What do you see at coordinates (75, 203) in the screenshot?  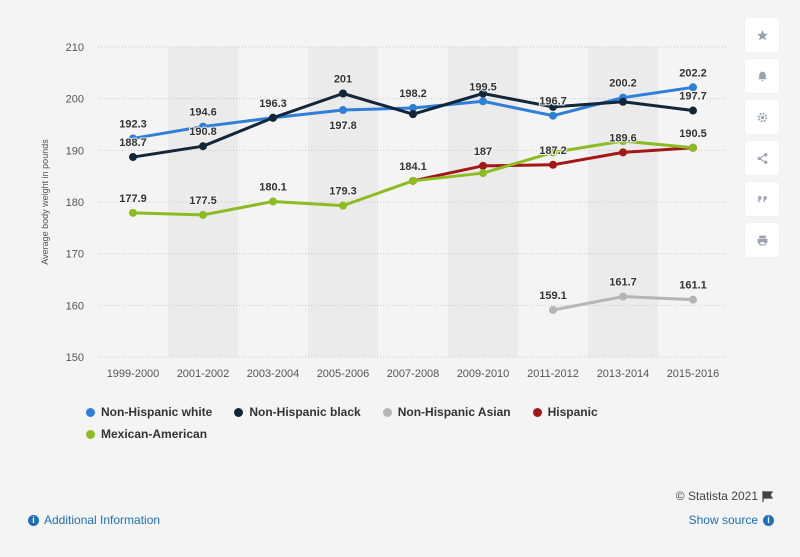 I see `y-tick-label: 180` at bounding box center [75, 203].